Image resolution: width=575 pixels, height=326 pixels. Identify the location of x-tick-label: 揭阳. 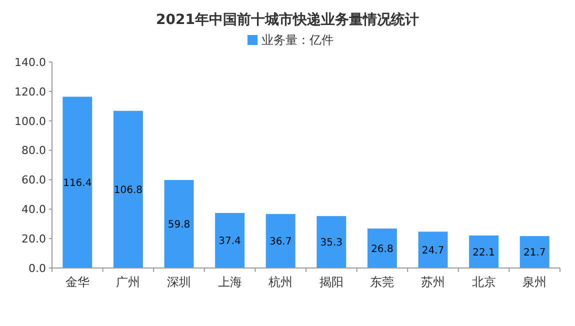
(331, 282).